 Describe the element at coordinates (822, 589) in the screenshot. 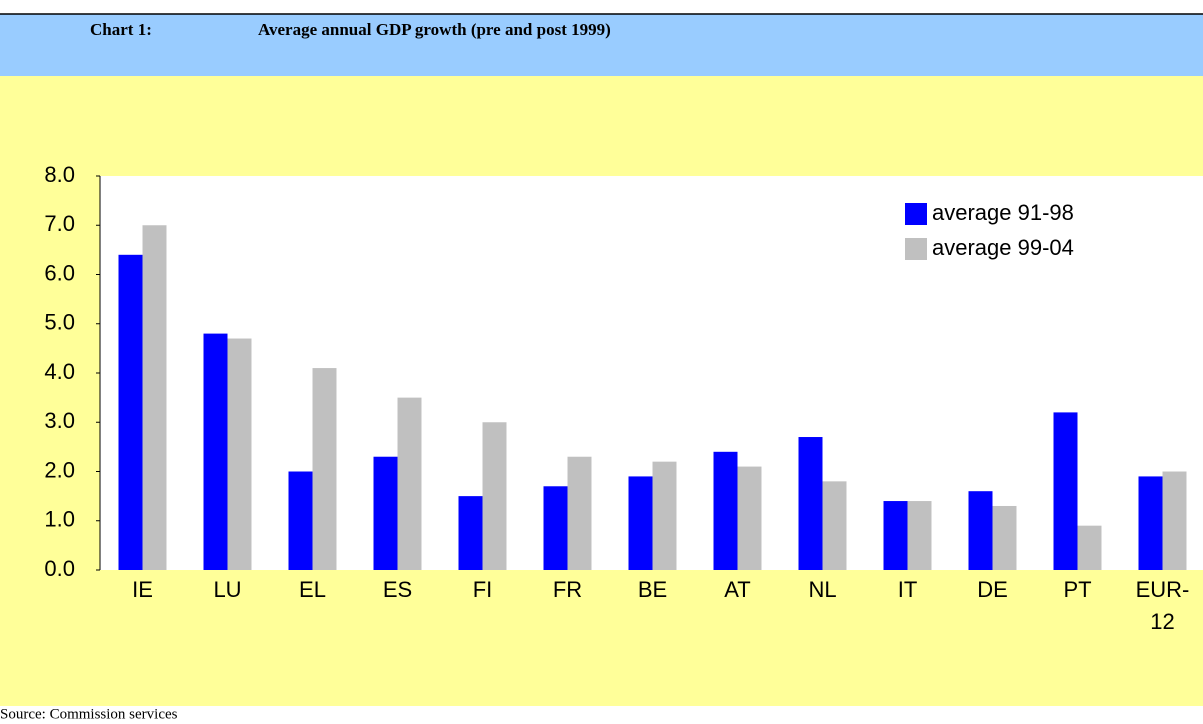

I see `x-tick-label: NL` at that location.